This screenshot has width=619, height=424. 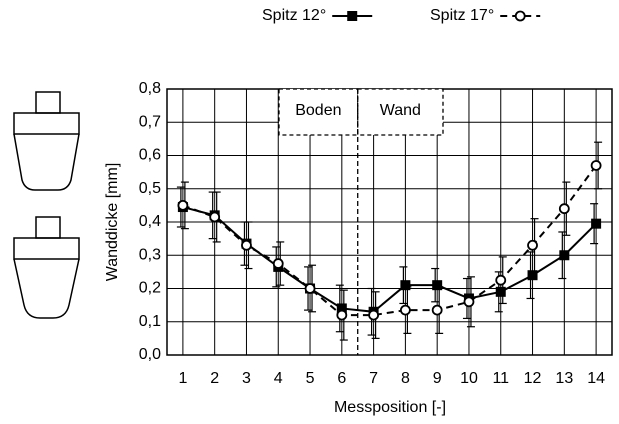 I want to click on x-tick-label: 1, so click(x=182, y=378).